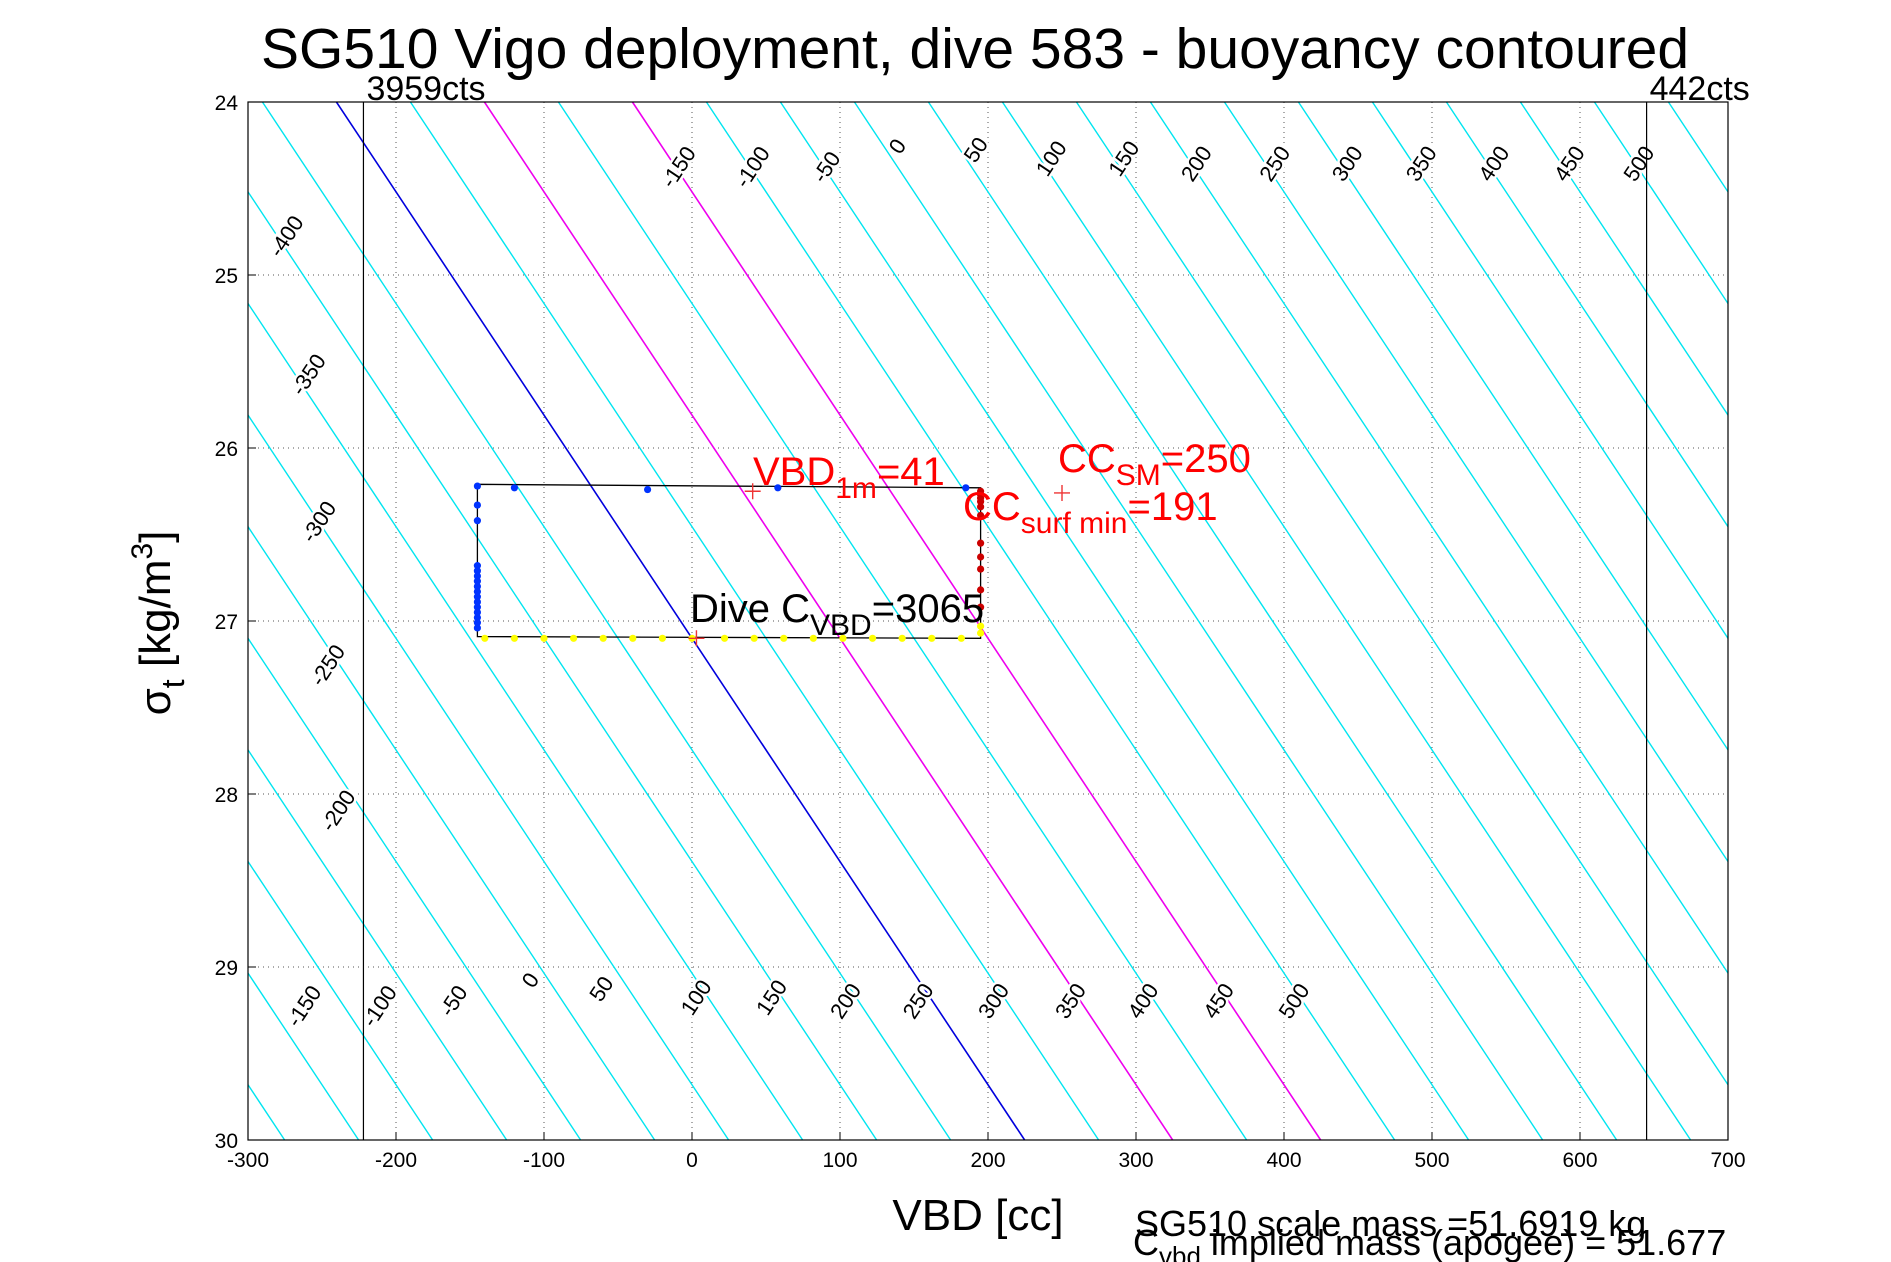  Describe the element at coordinates (544, 1160) in the screenshot. I see `x-tick-label: -100` at that location.